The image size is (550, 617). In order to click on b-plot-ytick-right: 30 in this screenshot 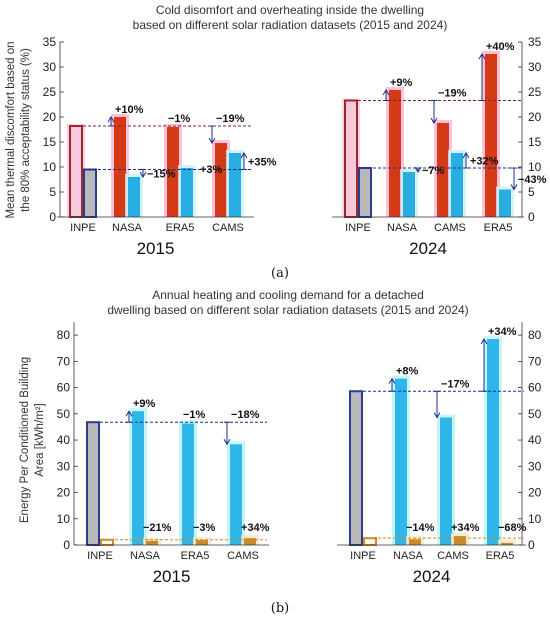, I will do `click(535, 466)`.